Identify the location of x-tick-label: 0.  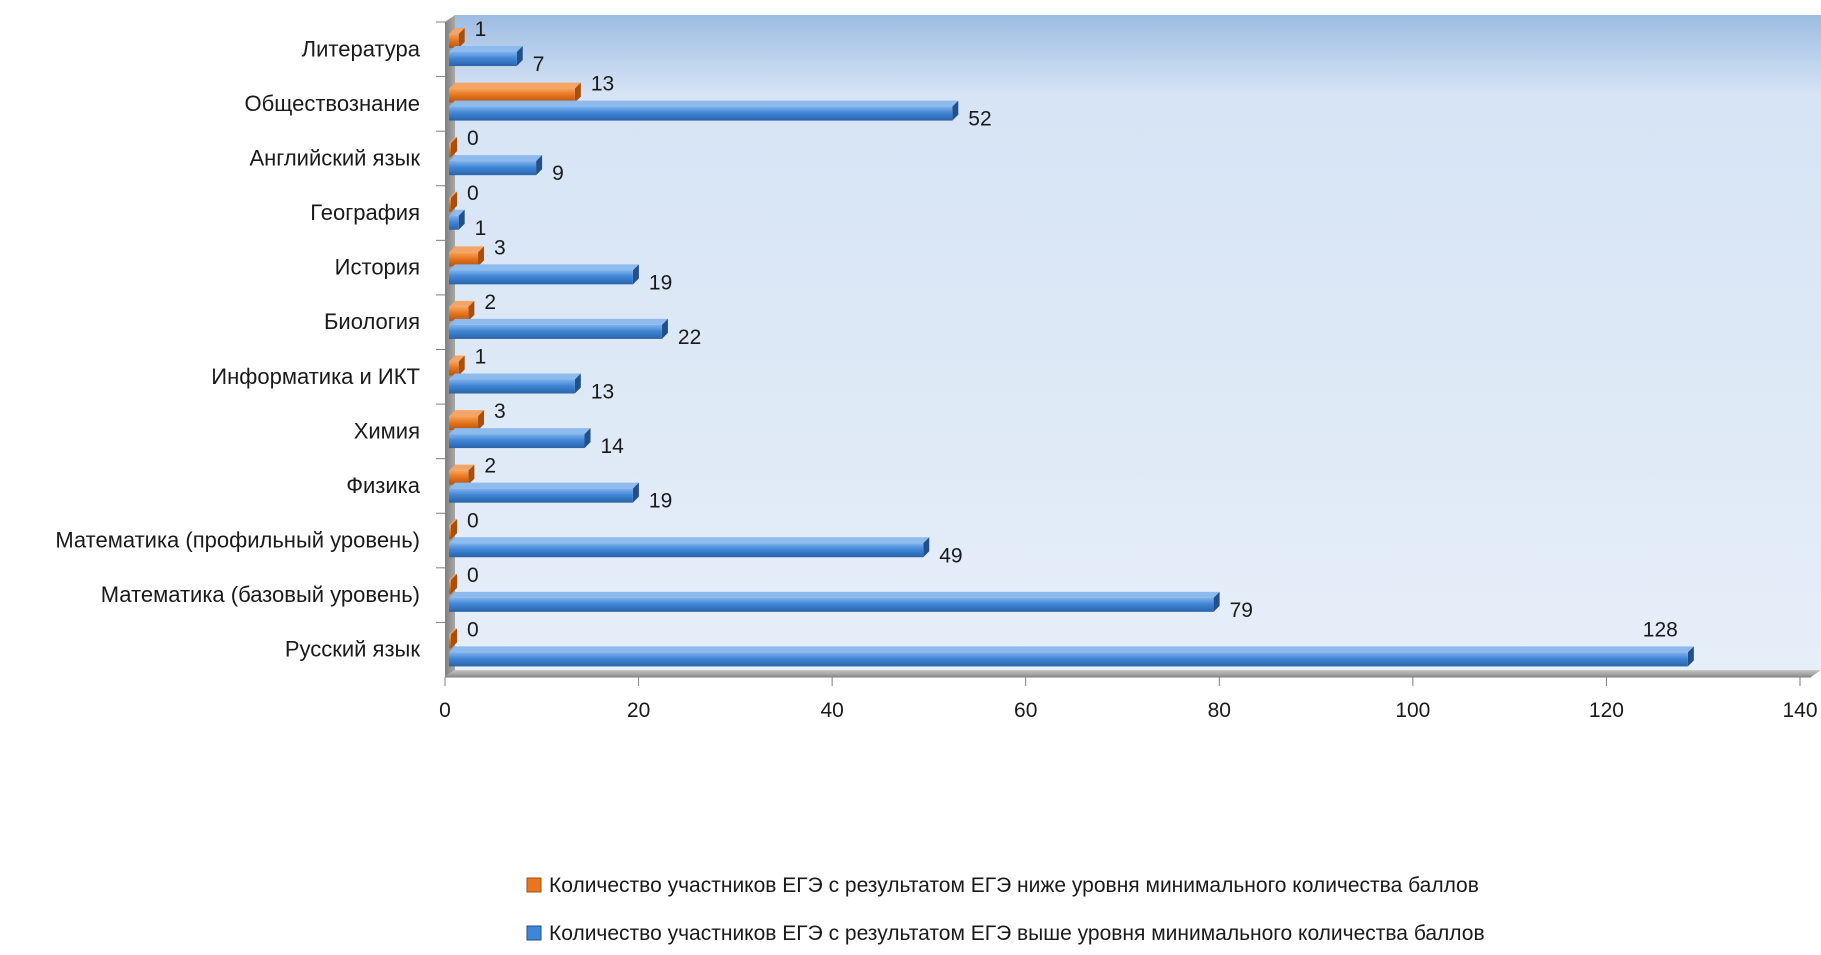
(445, 710).